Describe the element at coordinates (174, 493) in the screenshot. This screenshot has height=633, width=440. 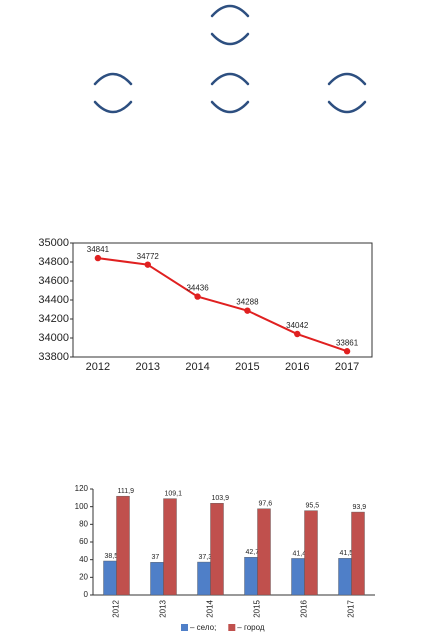
I see `data-label: 109,1` at that location.